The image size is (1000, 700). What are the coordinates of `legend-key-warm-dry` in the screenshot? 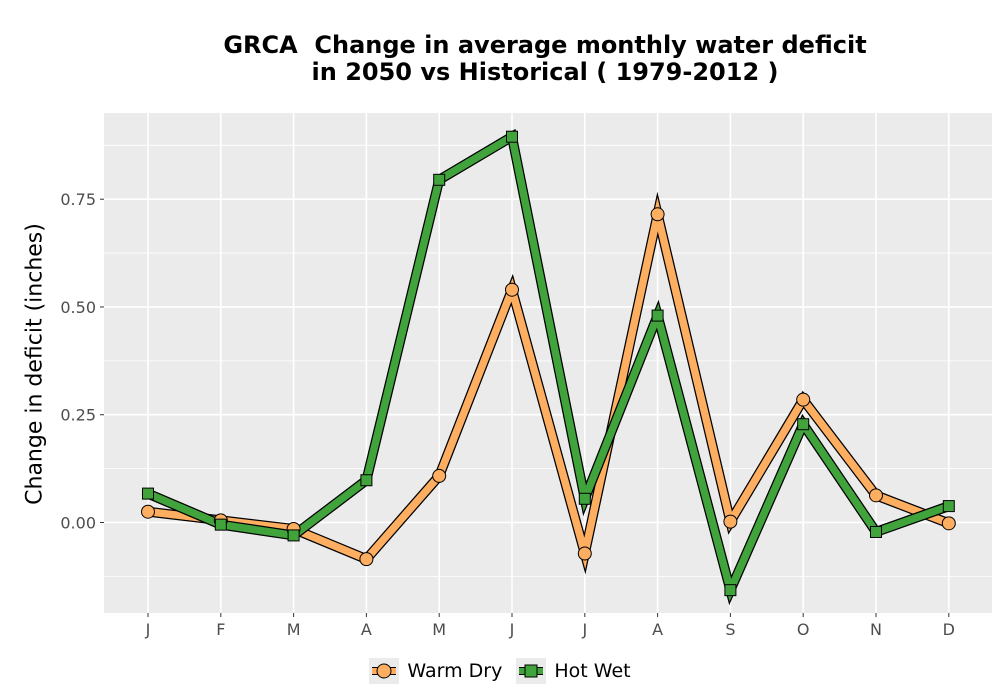 It's located at (384, 671).